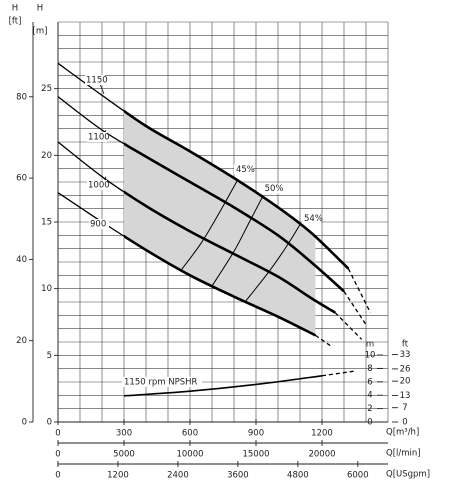  Describe the element at coordinates (40, 9) in the screenshot. I see `m-axis-name: H` at that location.